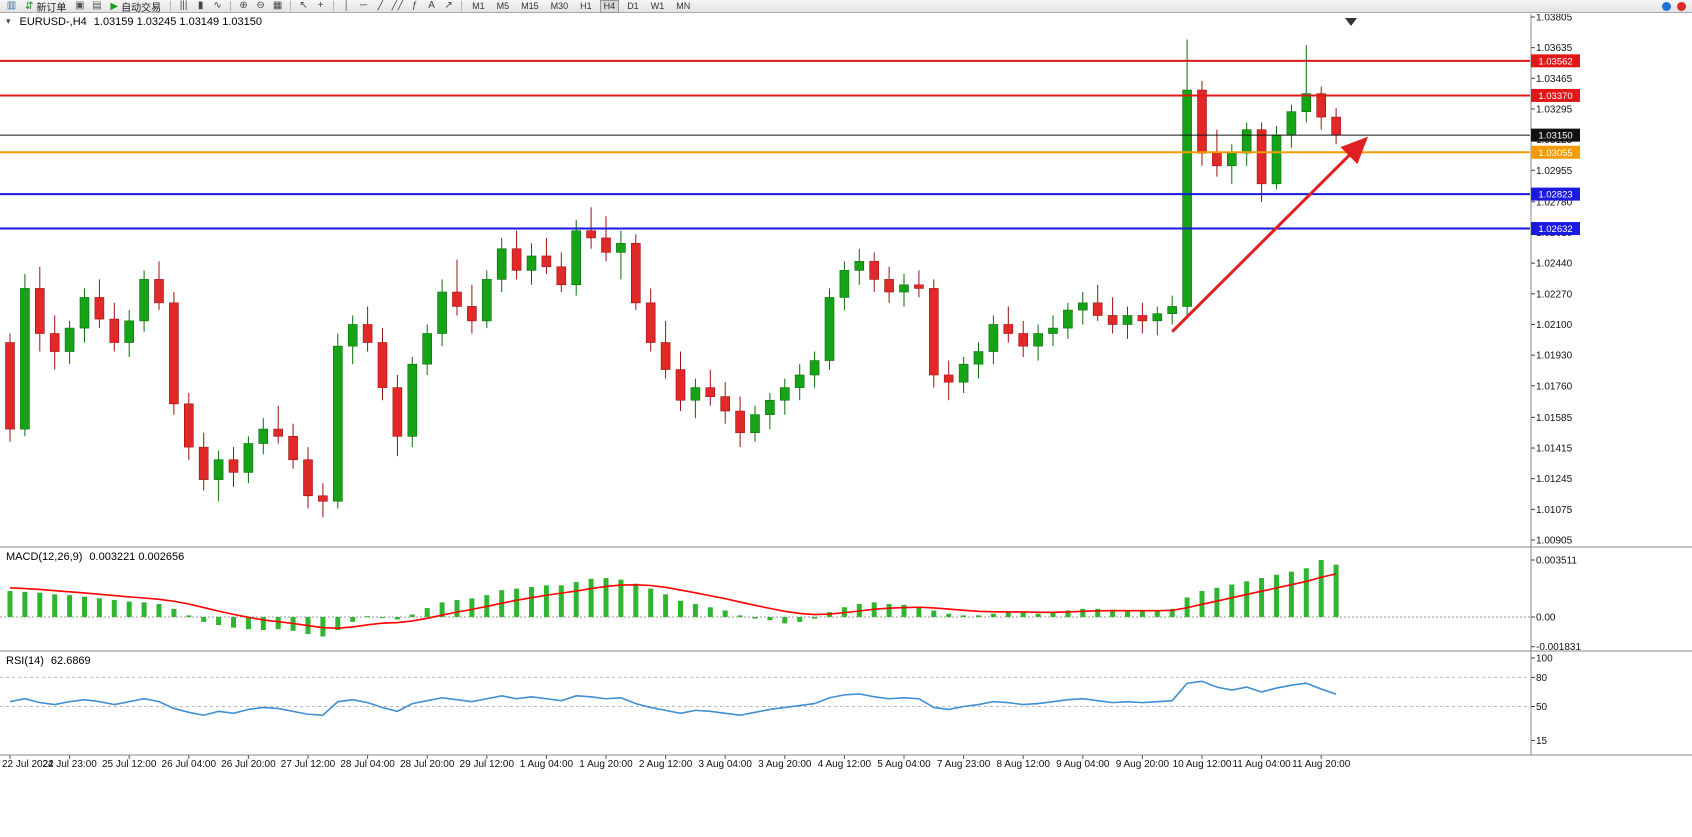 The image size is (1692, 837). Describe the element at coordinates (1351, 22) in the screenshot. I see `chart-shift-marker` at that location.